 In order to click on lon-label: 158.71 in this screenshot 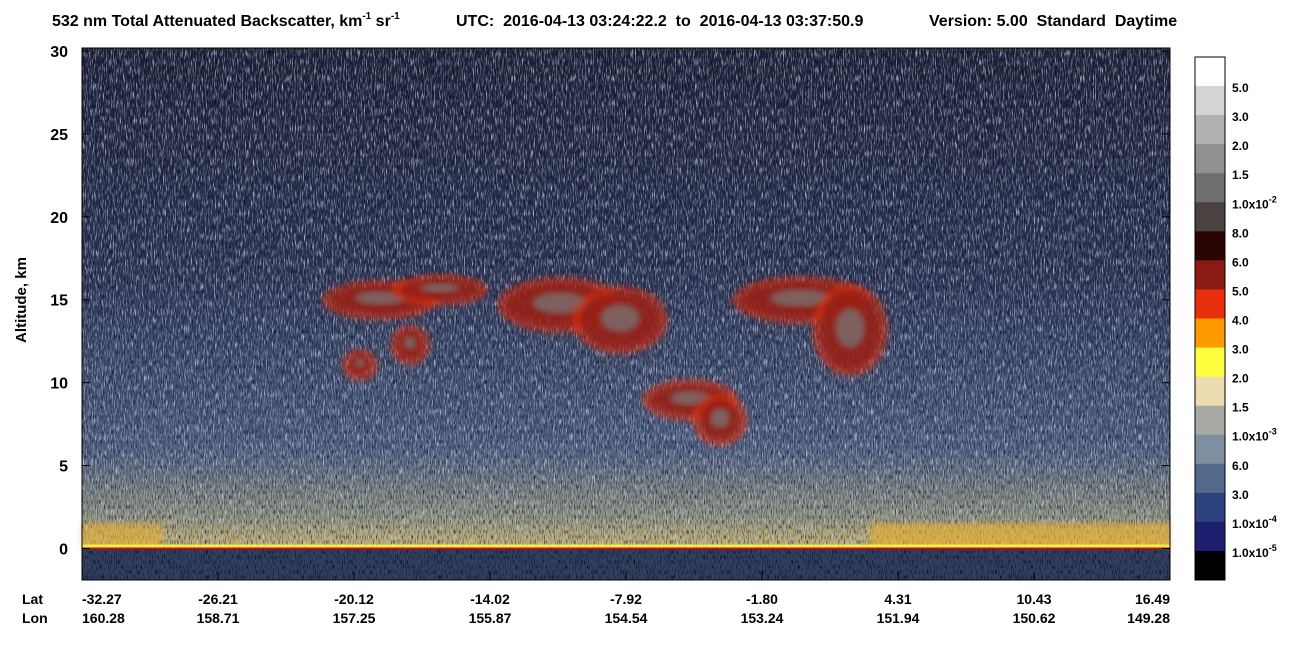, I will do `click(218, 618)`.